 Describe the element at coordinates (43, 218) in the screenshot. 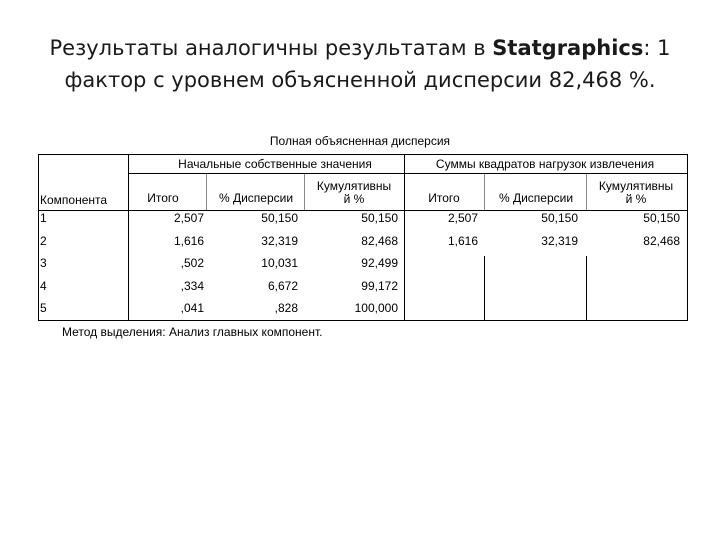

I see `table-cell: 1` at that location.